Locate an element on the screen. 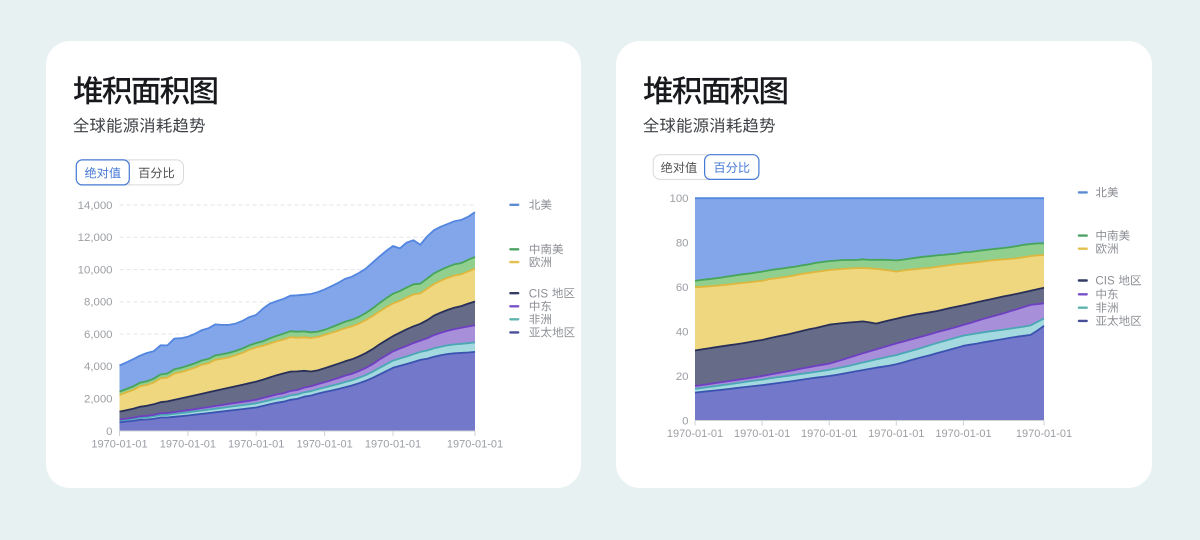 The height and width of the screenshot is (540, 1200). svg-text: 2,000 is located at coordinates (98, 400).